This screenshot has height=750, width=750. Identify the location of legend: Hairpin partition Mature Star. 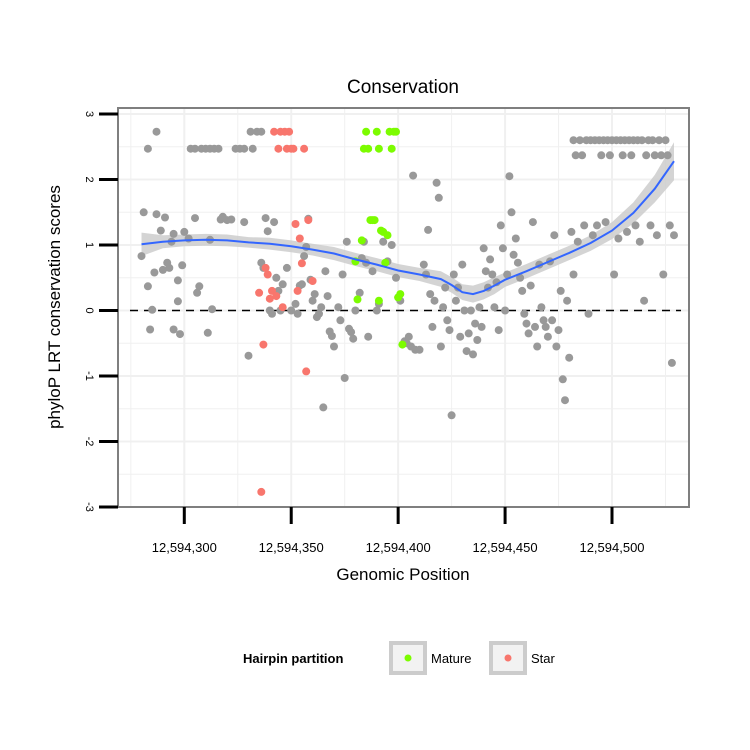
(399, 658).